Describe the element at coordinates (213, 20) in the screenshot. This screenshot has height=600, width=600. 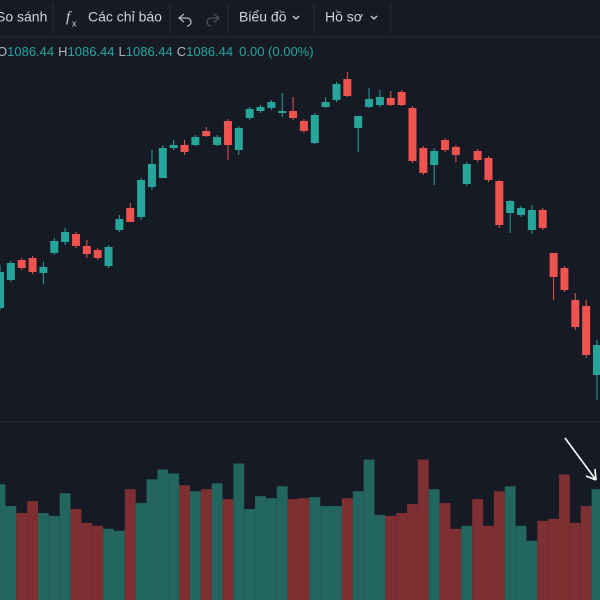
I see `redo-button` at that location.